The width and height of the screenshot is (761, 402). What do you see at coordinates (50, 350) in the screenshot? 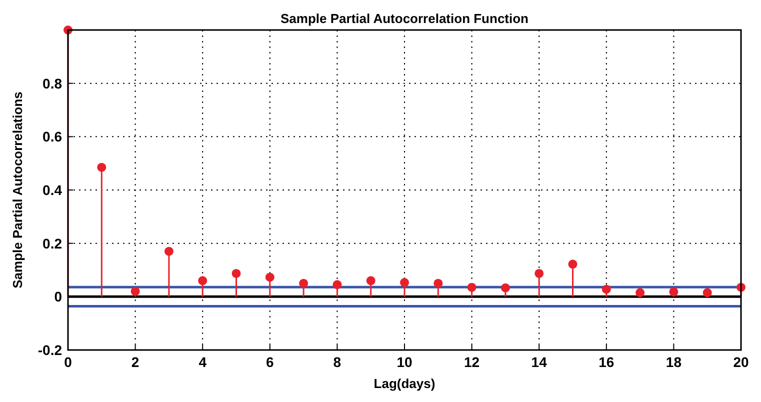
I see `y-tick-label: -0.2` at bounding box center [50, 350].